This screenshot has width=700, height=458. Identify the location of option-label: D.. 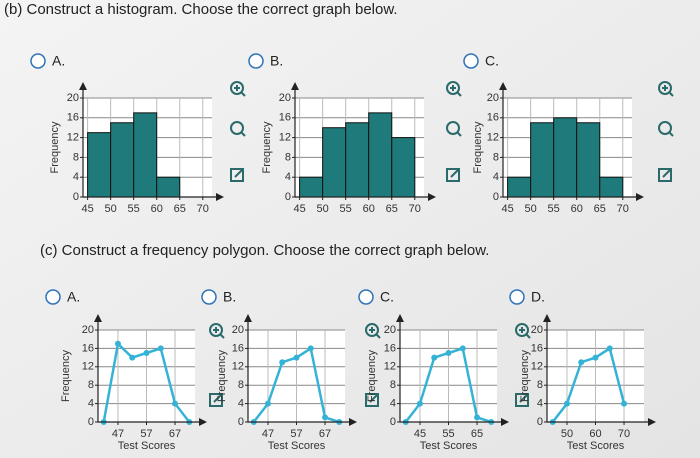
(538, 297).